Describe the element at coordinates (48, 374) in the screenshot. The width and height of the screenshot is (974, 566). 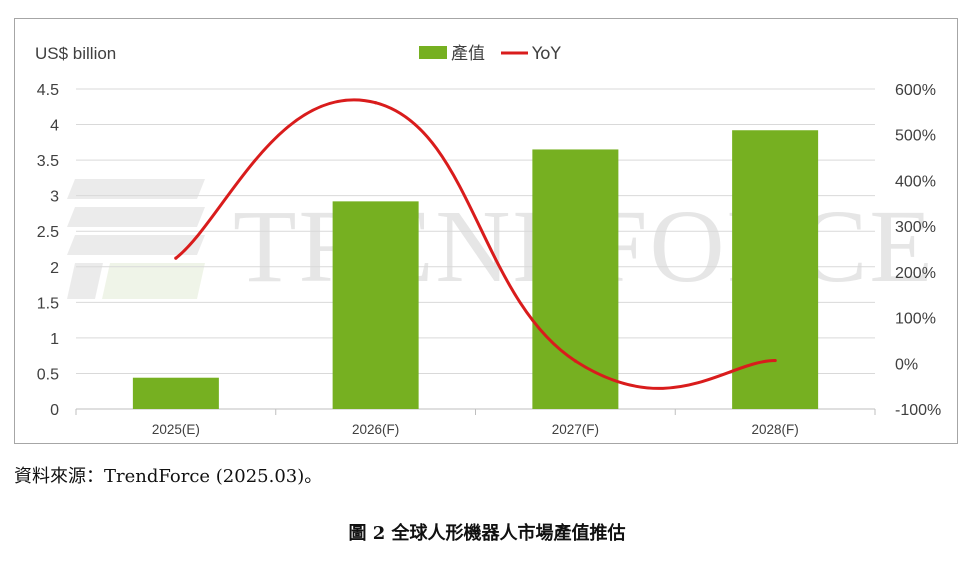
I see `y-tick-label: 0.5` at that location.